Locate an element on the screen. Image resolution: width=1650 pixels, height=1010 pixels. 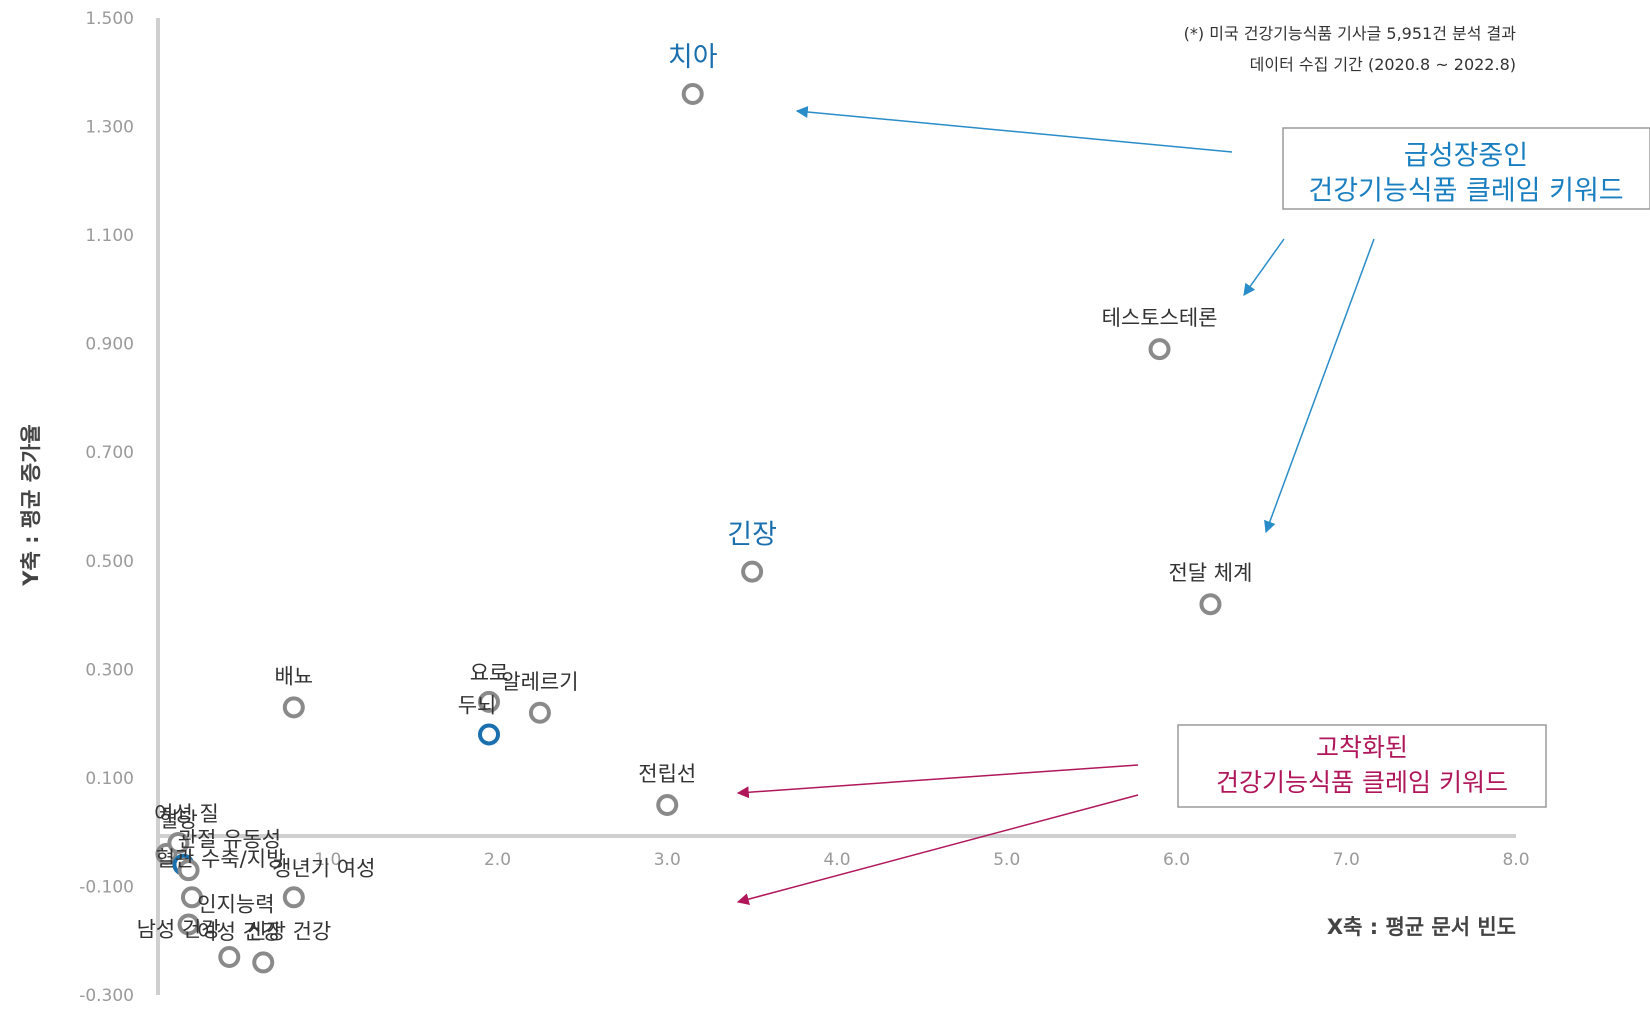
x-tick-label: 3.0 is located at coordinates (667, 860).